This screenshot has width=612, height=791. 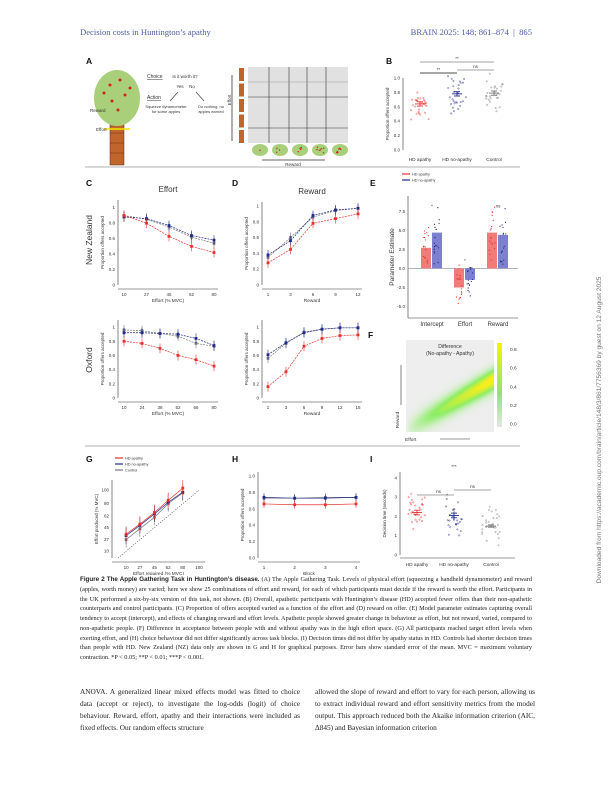 What do you see at coordinates (457, 58) in the screenshot?
I see `significance-marker: **` at bounding box center [457, 58].